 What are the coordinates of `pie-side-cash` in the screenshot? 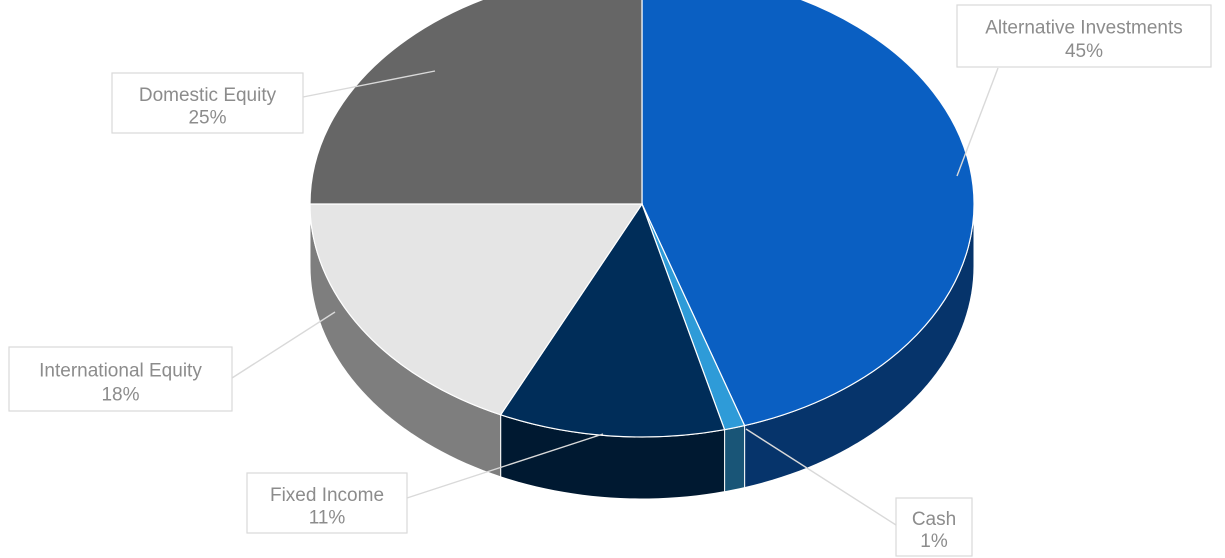 It's located at (735, 458).